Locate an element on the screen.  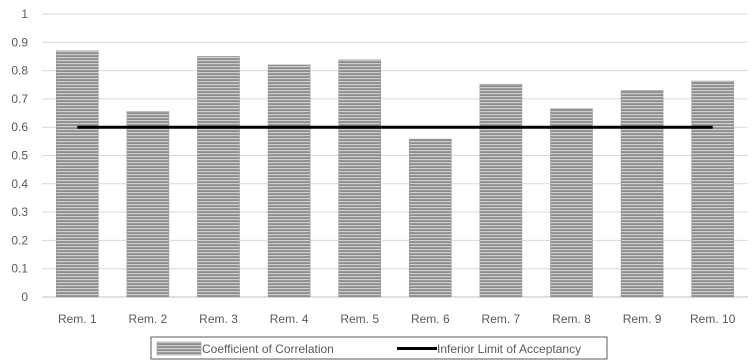
x-tick-label: Rem. 2 is located at coordinates (148, 319).